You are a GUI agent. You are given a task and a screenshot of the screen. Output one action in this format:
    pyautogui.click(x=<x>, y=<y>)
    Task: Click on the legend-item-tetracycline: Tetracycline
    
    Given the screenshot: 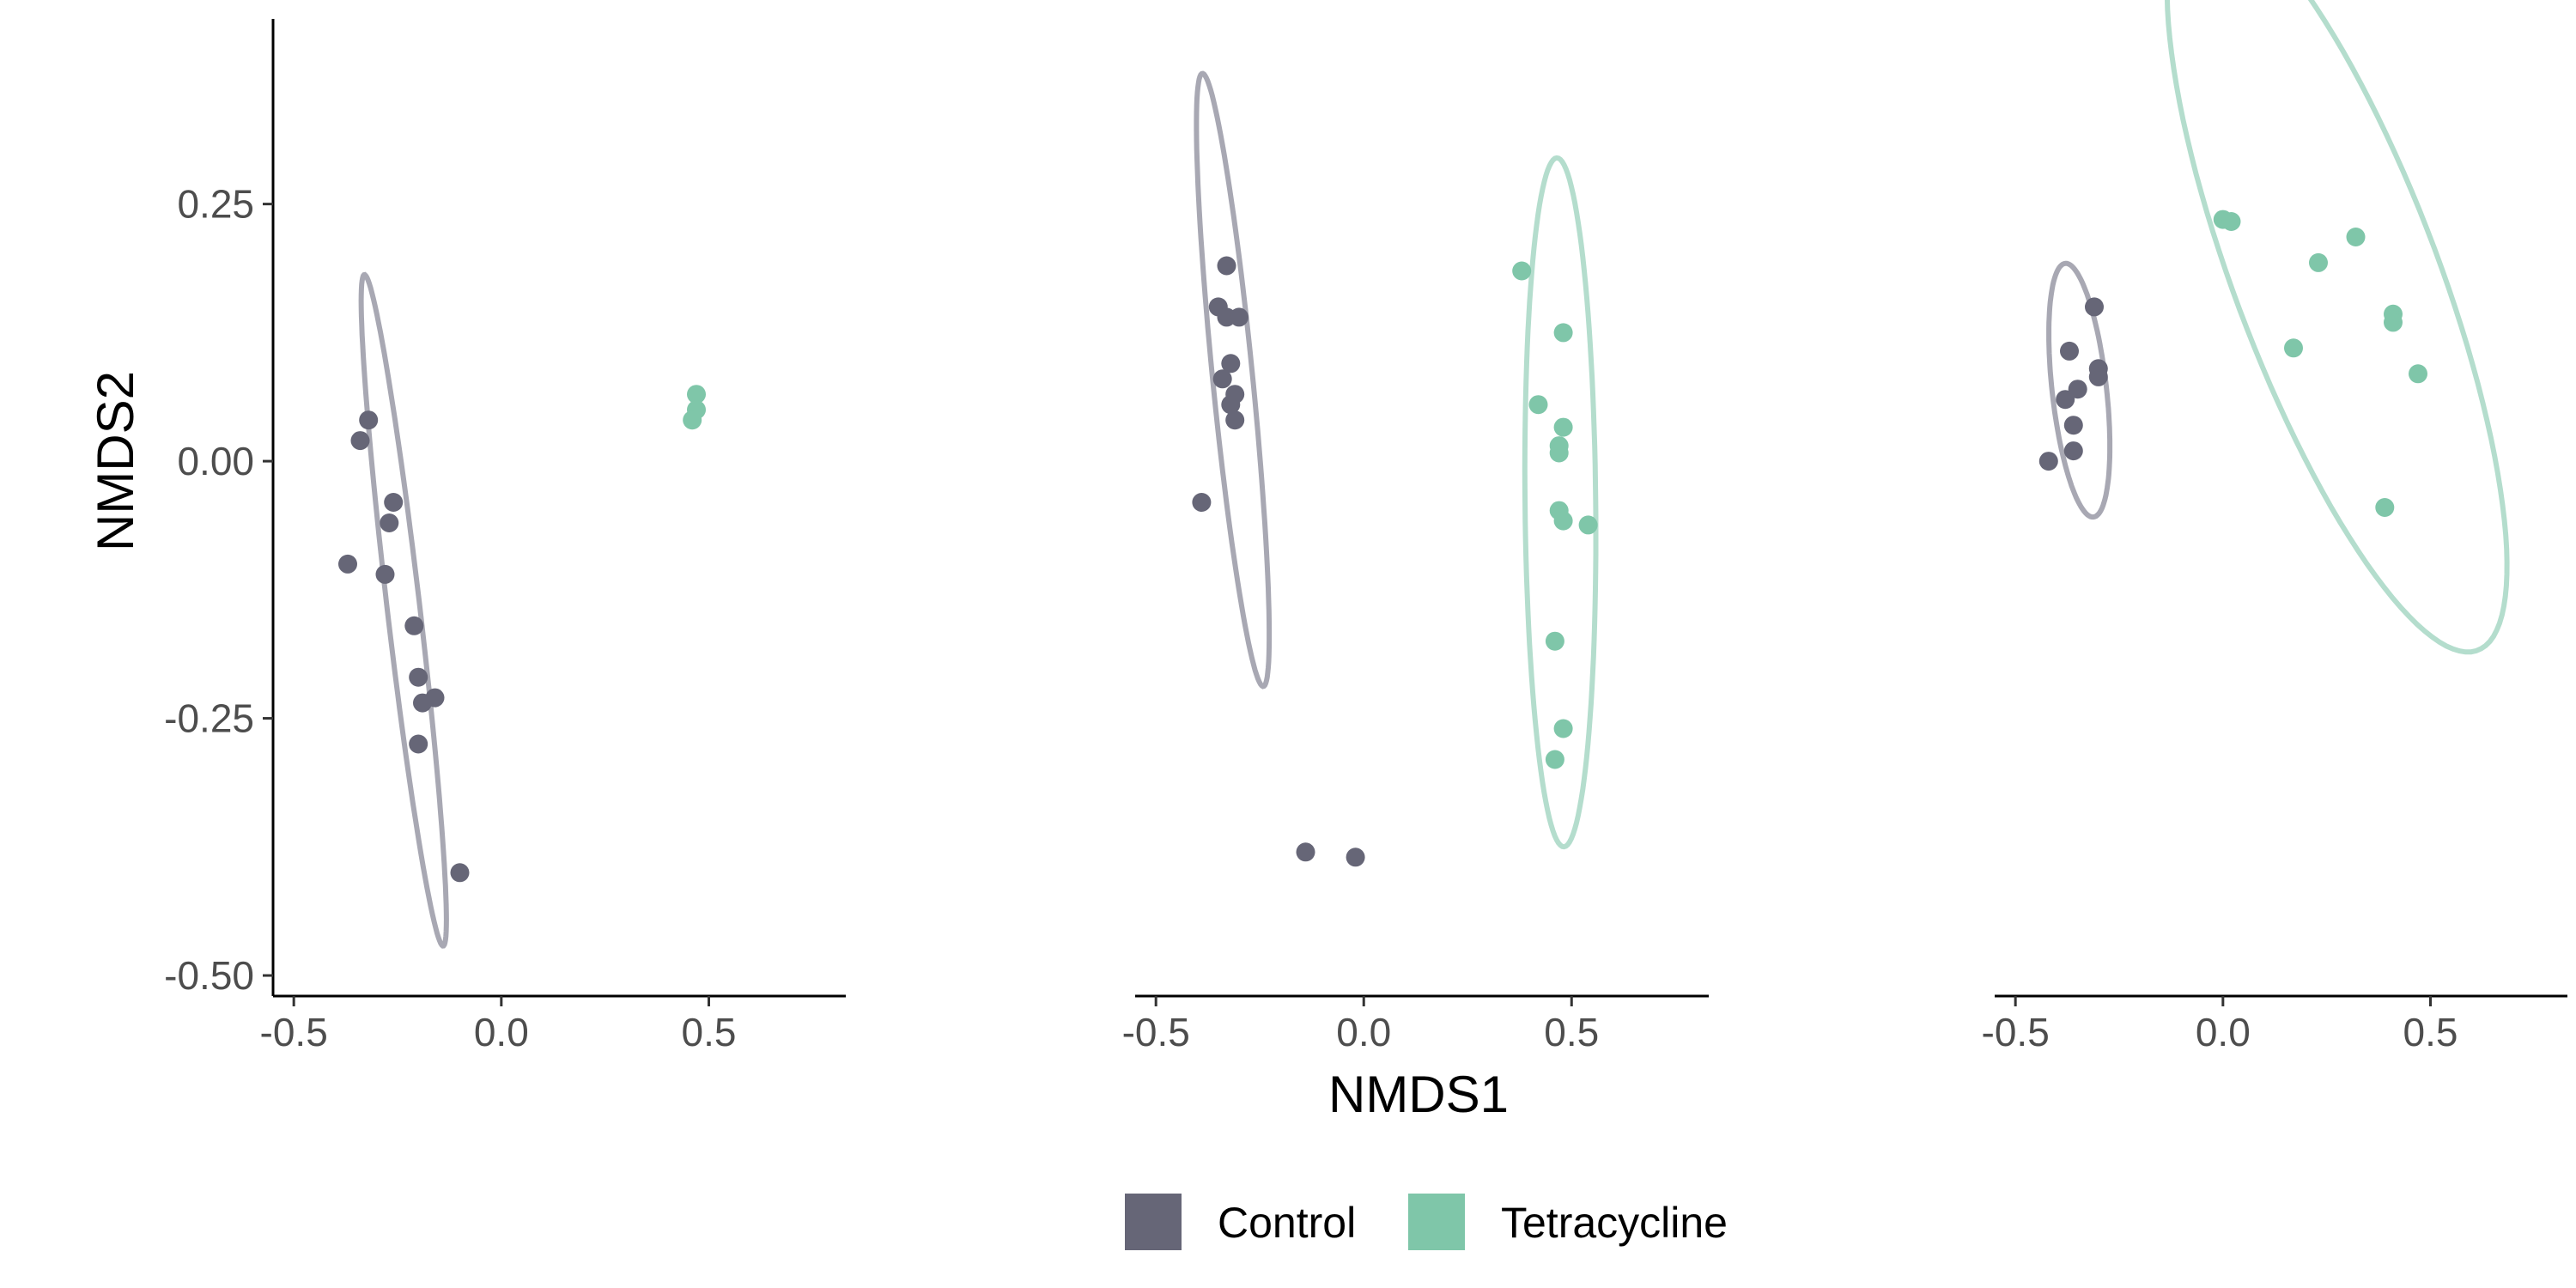 What is the action you would take?
    pyautogui.click(x=1568, y=1222)
    